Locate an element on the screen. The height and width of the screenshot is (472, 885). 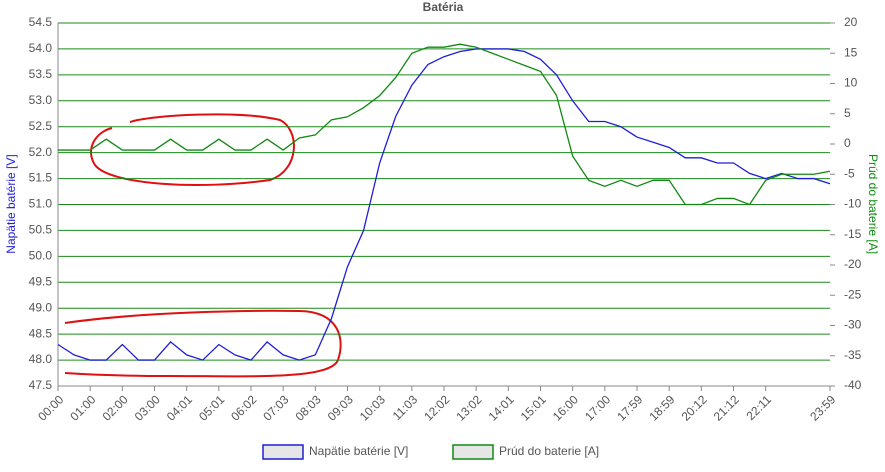
x-tick-label: 22:11 is located at coordinates (759, 407).